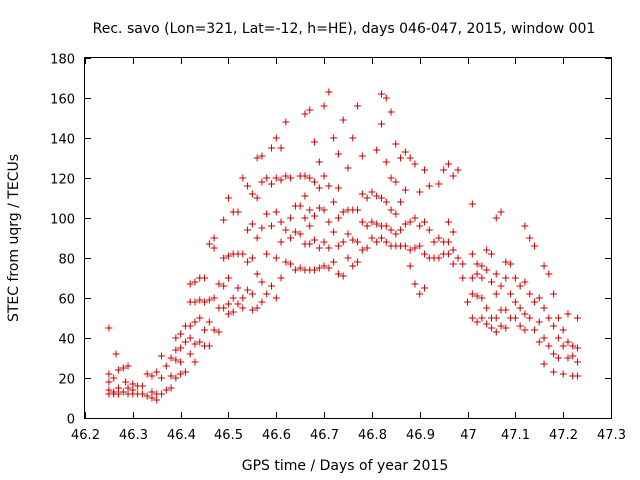 The image size is (640, 480). Describe the element at coordinates (420, 435) in the screenshot. I see `x-tick-label: 46.9` at that location.